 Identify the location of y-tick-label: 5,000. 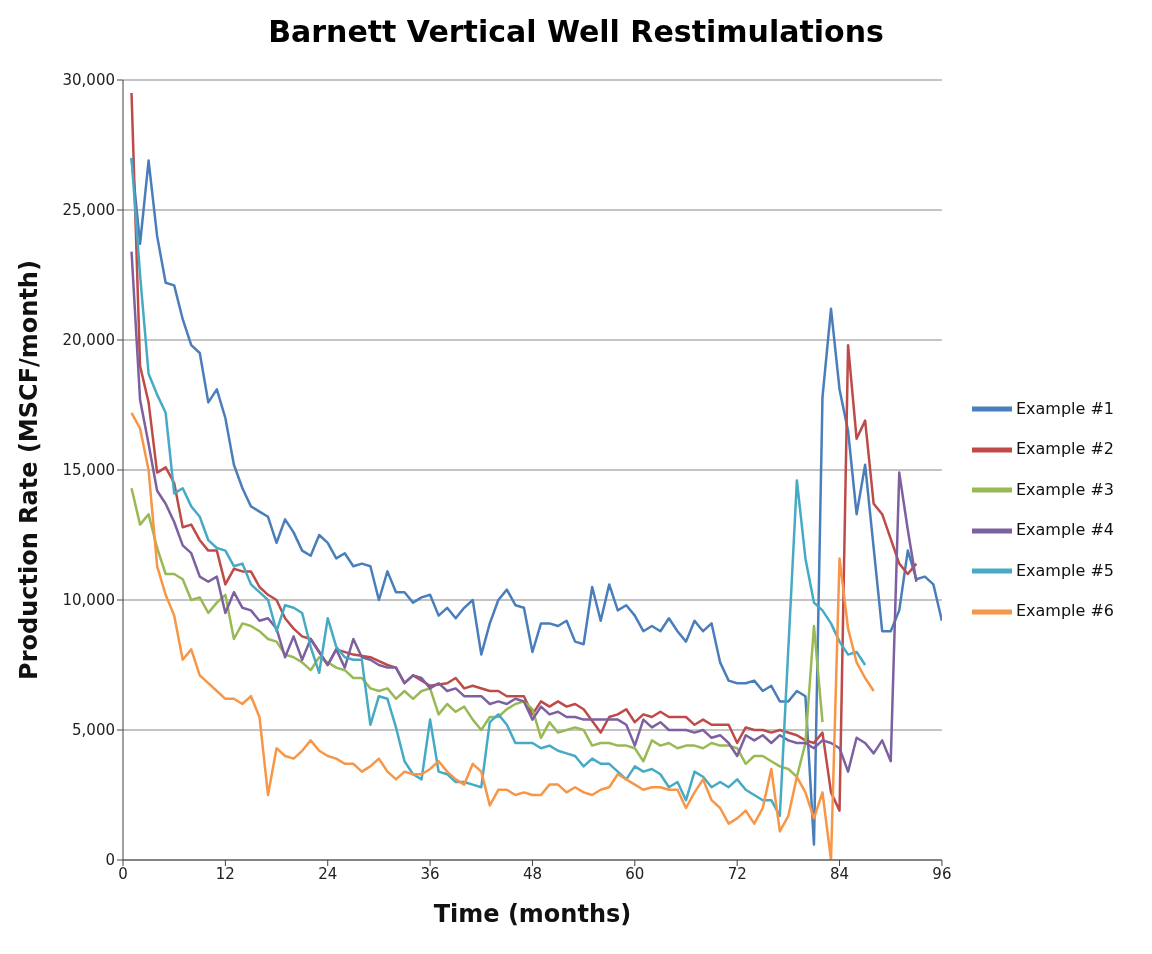
(93, 730).